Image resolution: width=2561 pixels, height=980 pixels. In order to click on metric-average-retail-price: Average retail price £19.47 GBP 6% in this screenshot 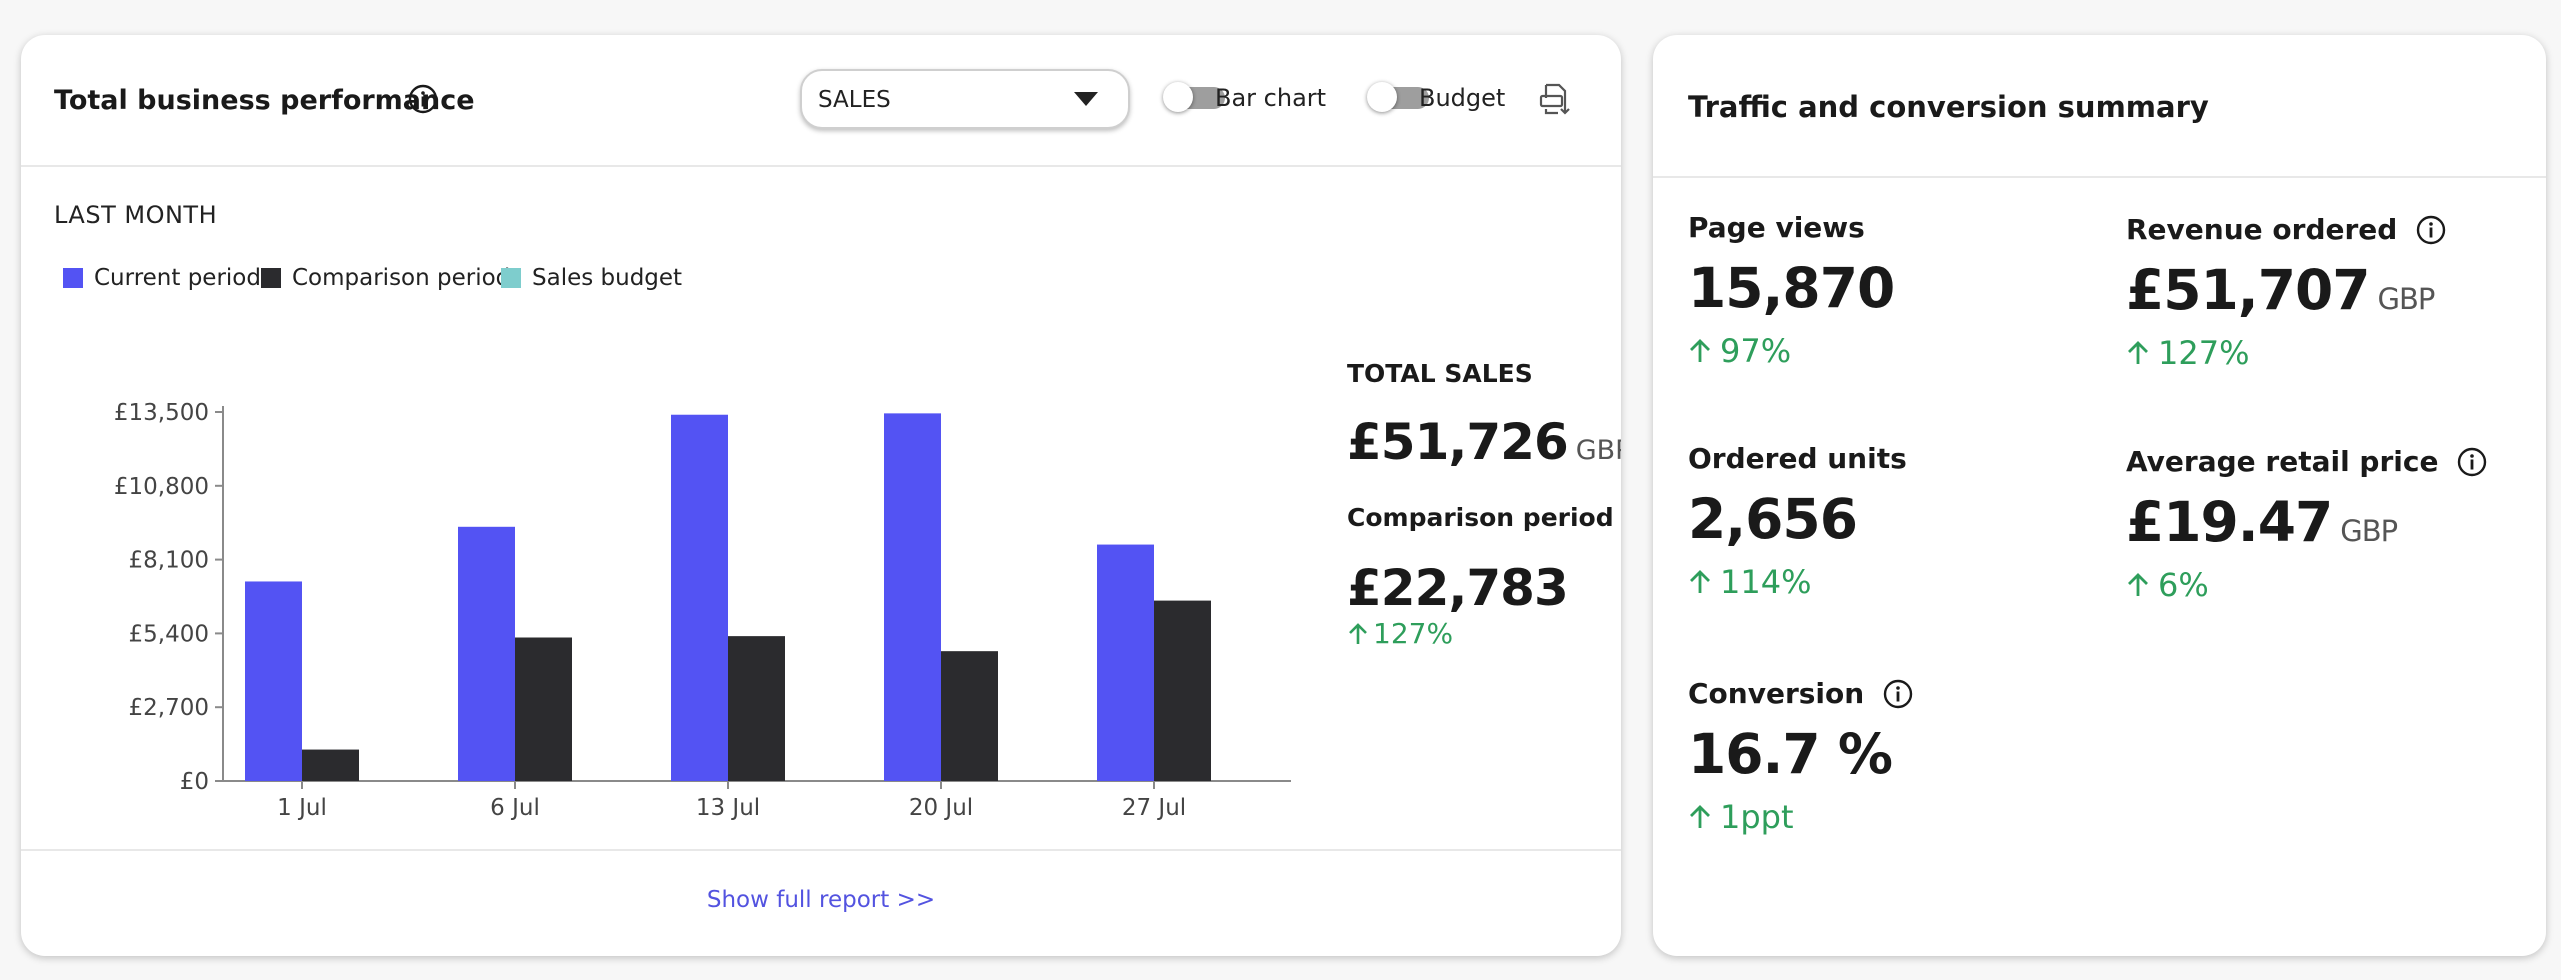, I will do `click(2307, 524)`.